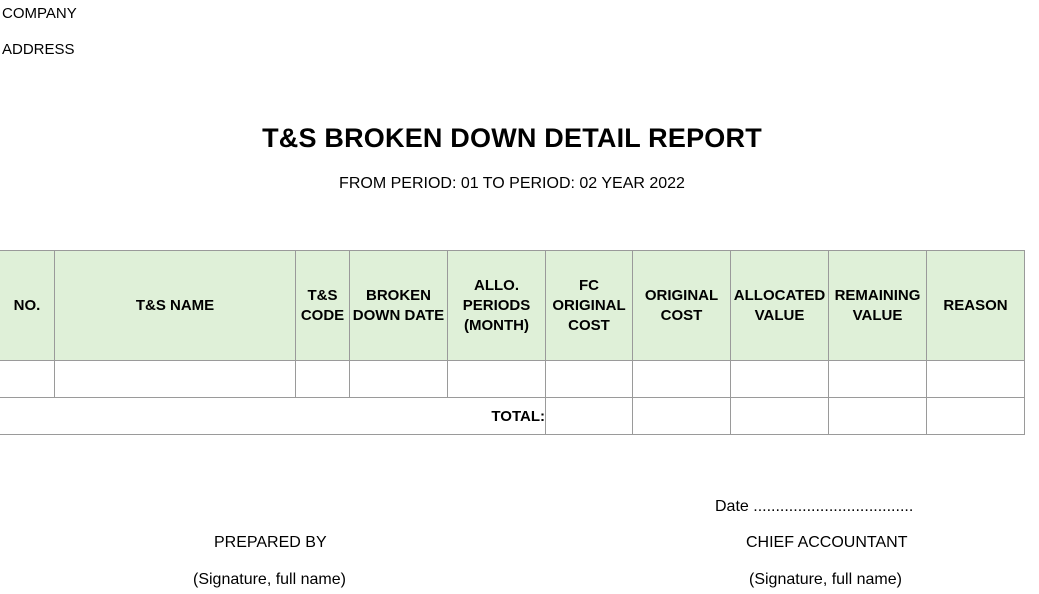  I want to click on report-title: T&S BROKEN DOWN DETAIL REPORT, so click(512, 138).